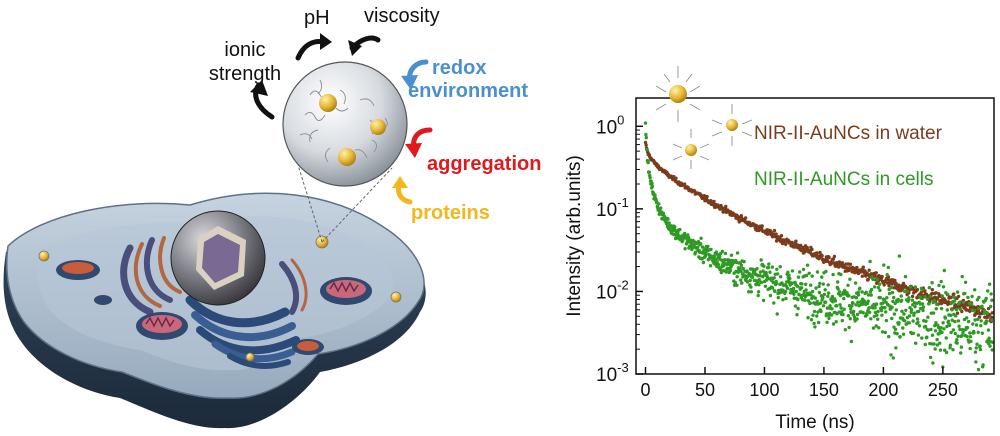 The image size is (1000, 436). I want to click on y-tick-label: 10-2, so click(612, 290).